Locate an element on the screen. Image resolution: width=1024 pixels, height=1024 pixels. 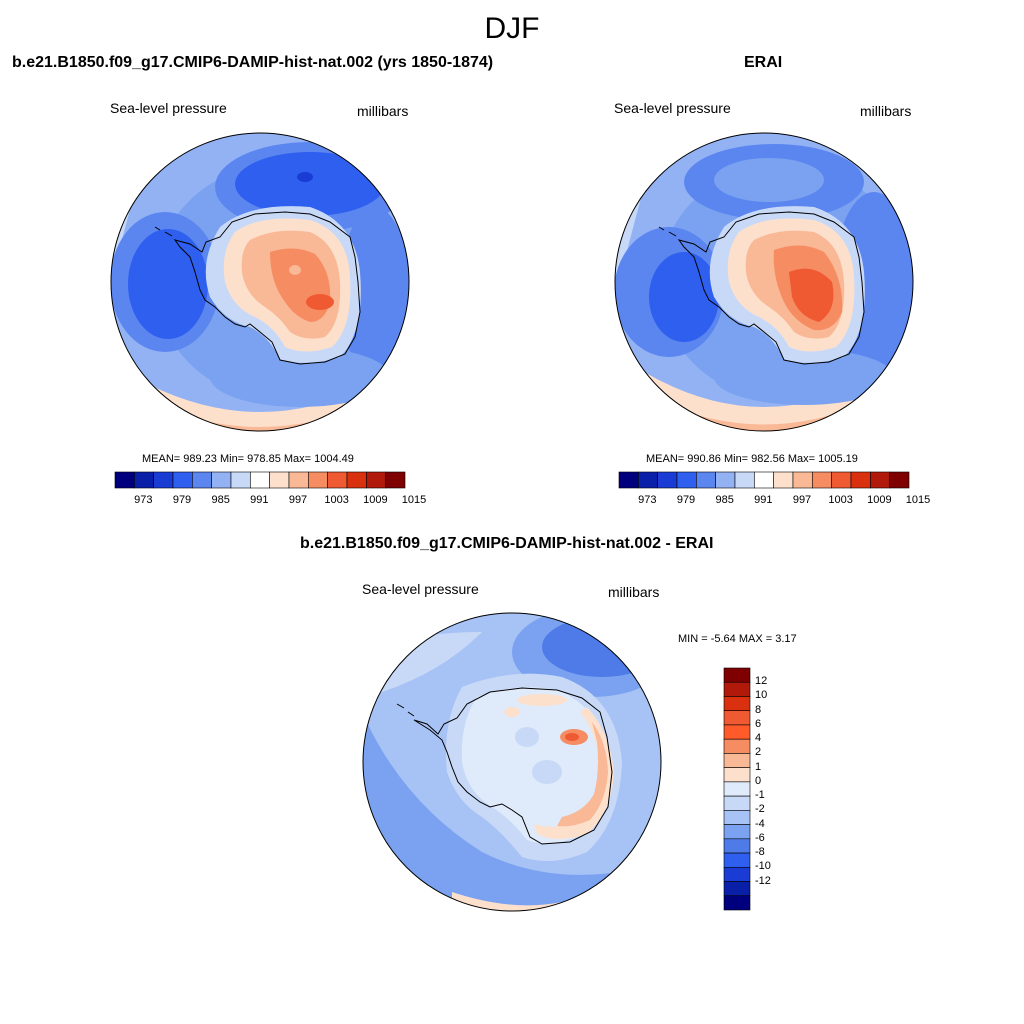
diff-map is located at coordinates (512, 762).